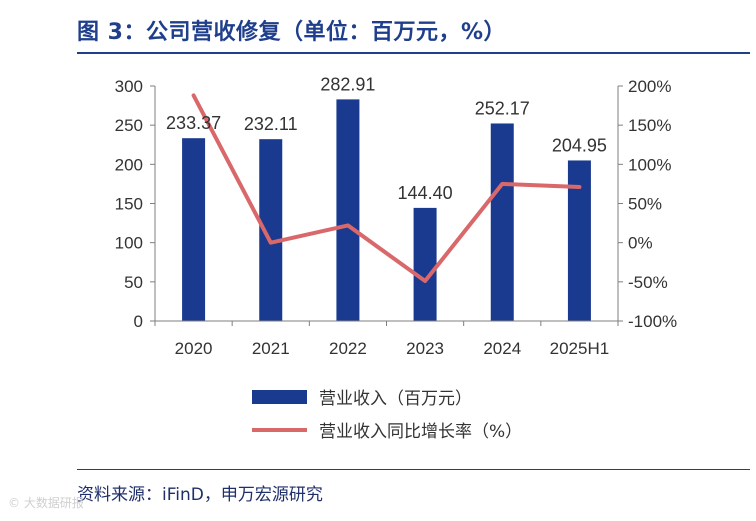 The height and width of the screenshot is (521, 756). Describe the element at coordinates (271, 348) in the screenshot. I see `x-tick-label-2021: 2021` at that location.